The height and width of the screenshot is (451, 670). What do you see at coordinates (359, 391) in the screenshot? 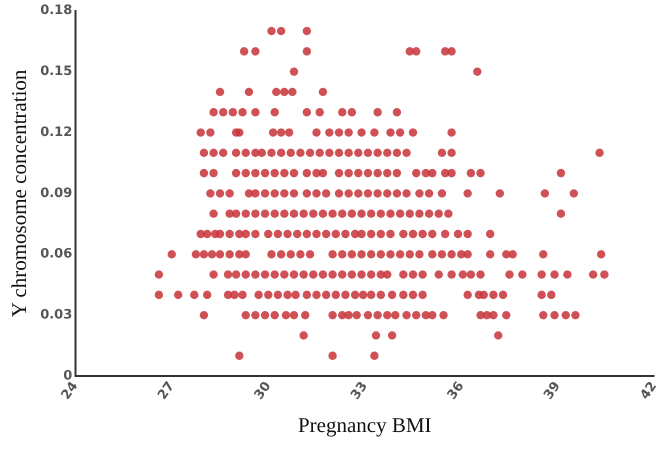
I see `x-tick-label: 33` at bounding box center [359, 391].